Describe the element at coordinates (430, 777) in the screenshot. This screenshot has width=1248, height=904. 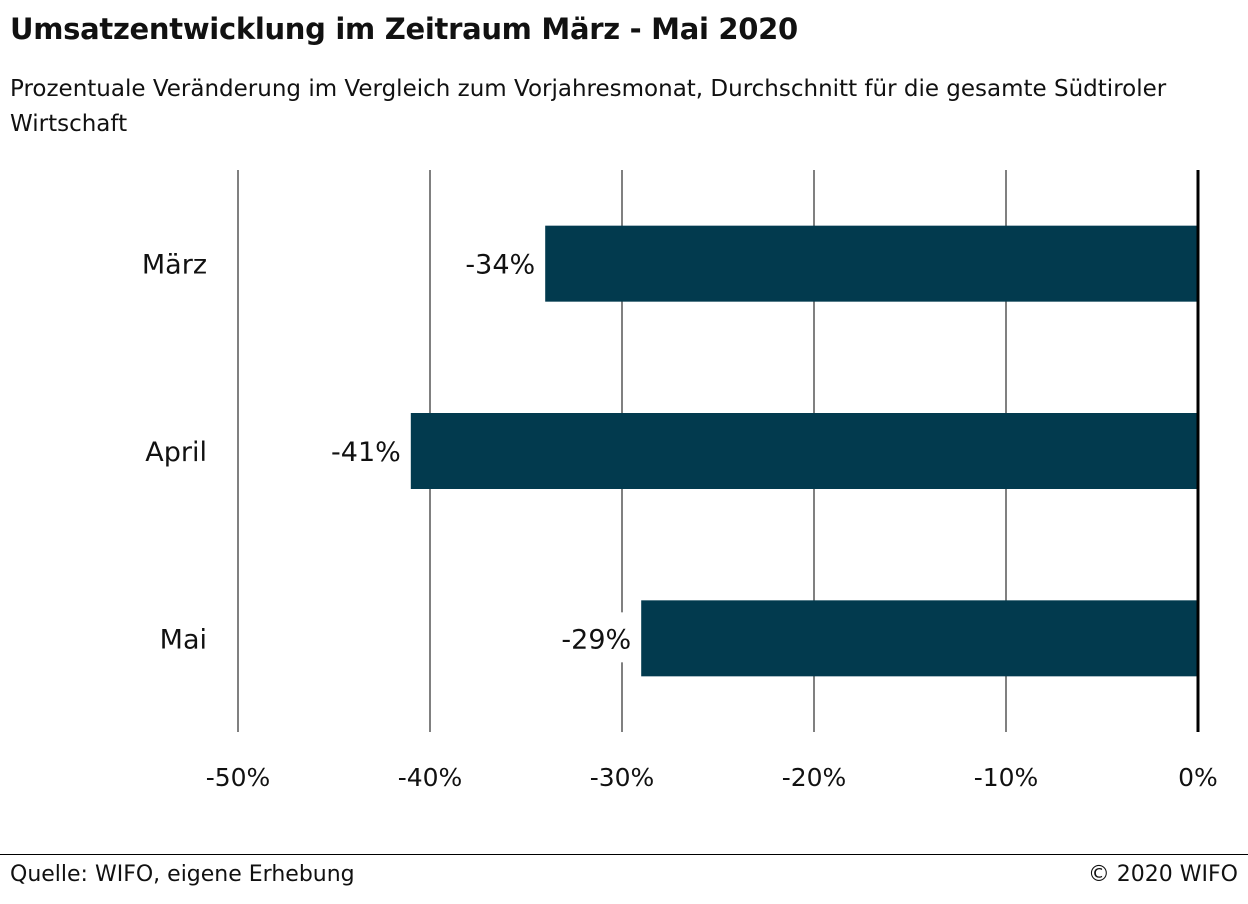
I see `x-tick-label: -40%` at that location.